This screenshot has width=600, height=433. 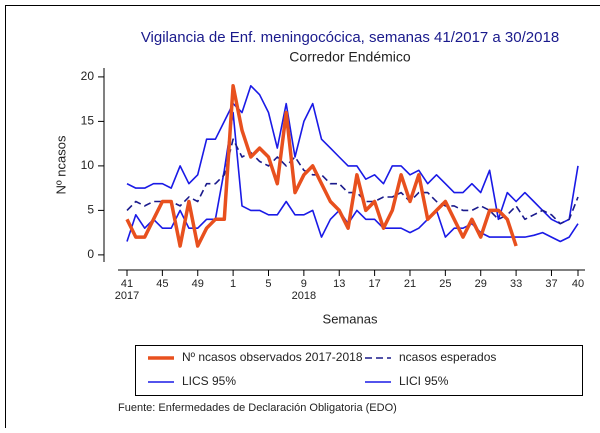 I want to click on x-tick-label: 25, so click(x=445, y=284).